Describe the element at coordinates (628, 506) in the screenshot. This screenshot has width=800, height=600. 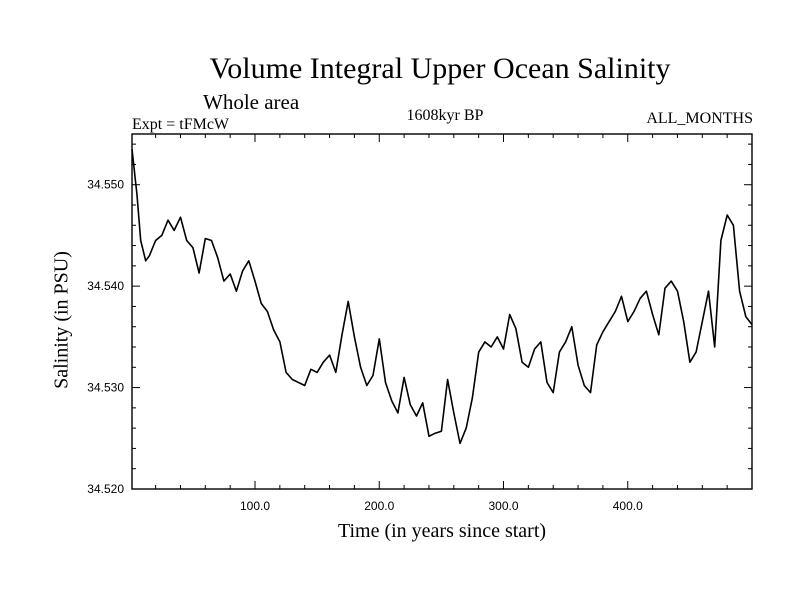
I see `x-tick-label: 400.0` at that location.